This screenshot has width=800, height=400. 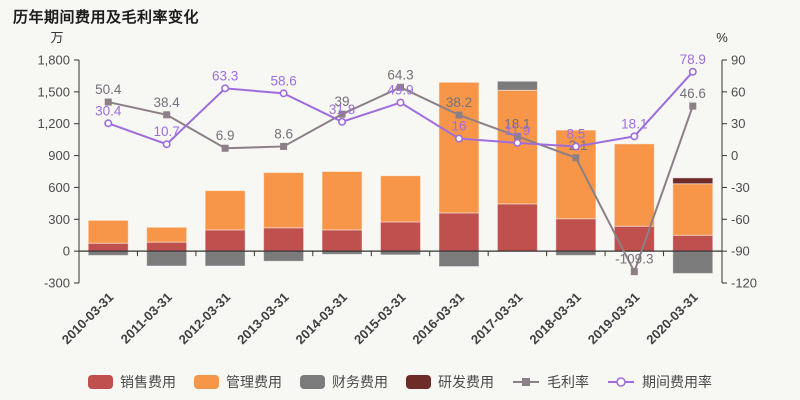 I want to click on right-axis-unit: %, so click(x=722, y=37).